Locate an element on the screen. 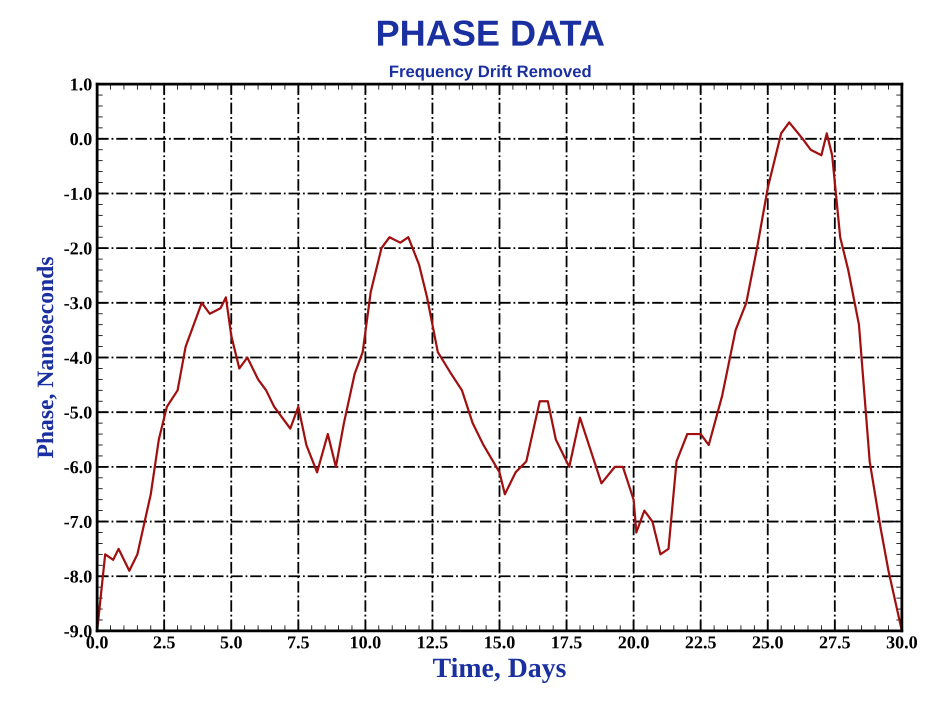  y-tick-label: -4.0 is located at coordinates (78, 358).